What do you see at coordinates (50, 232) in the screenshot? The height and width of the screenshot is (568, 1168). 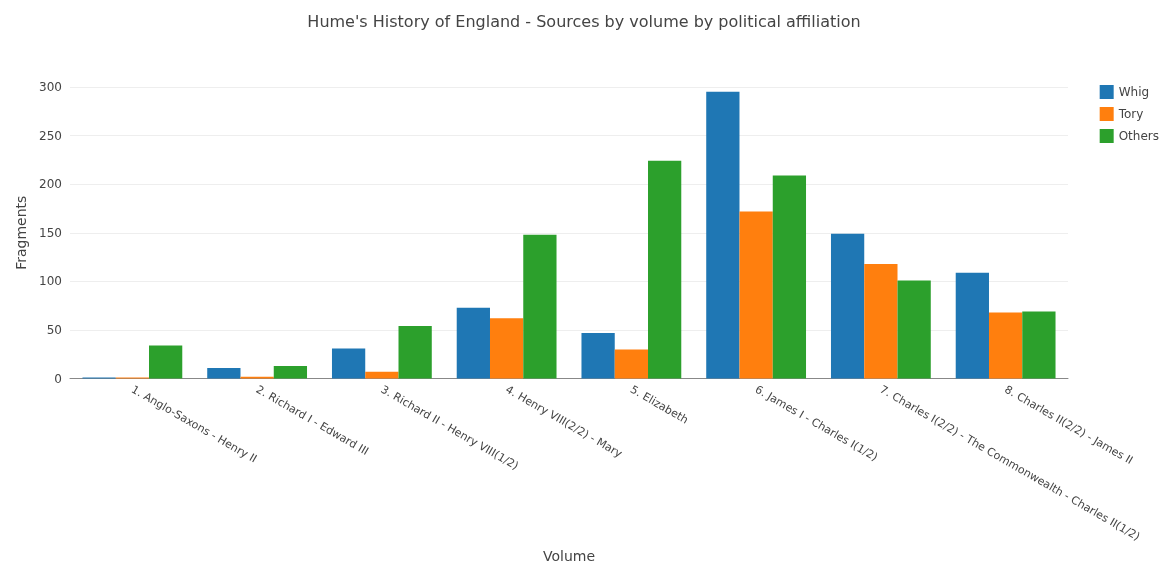 I see `y-tick-label: 150` at bounding box center [50, 232].